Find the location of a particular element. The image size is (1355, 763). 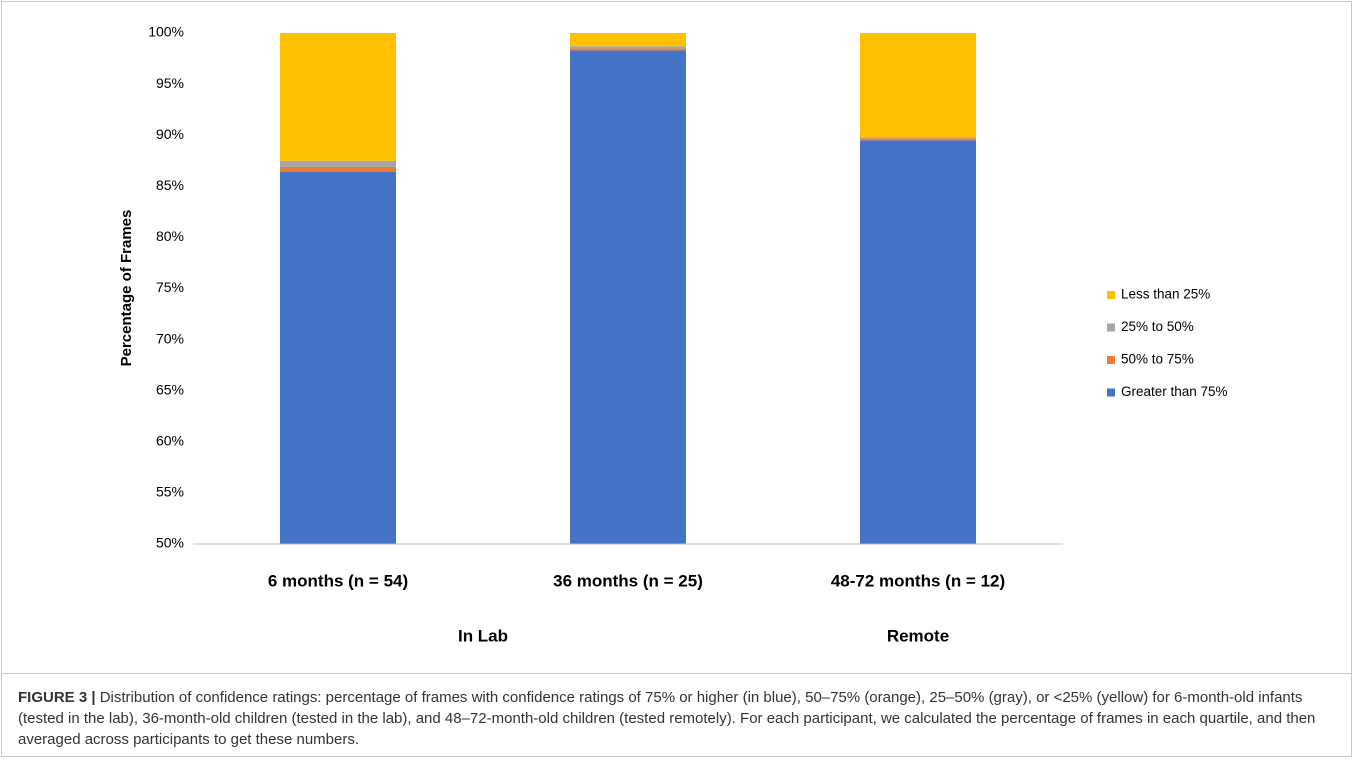

legend-label: 25% to 50% is located at coordinates (1157, 326).